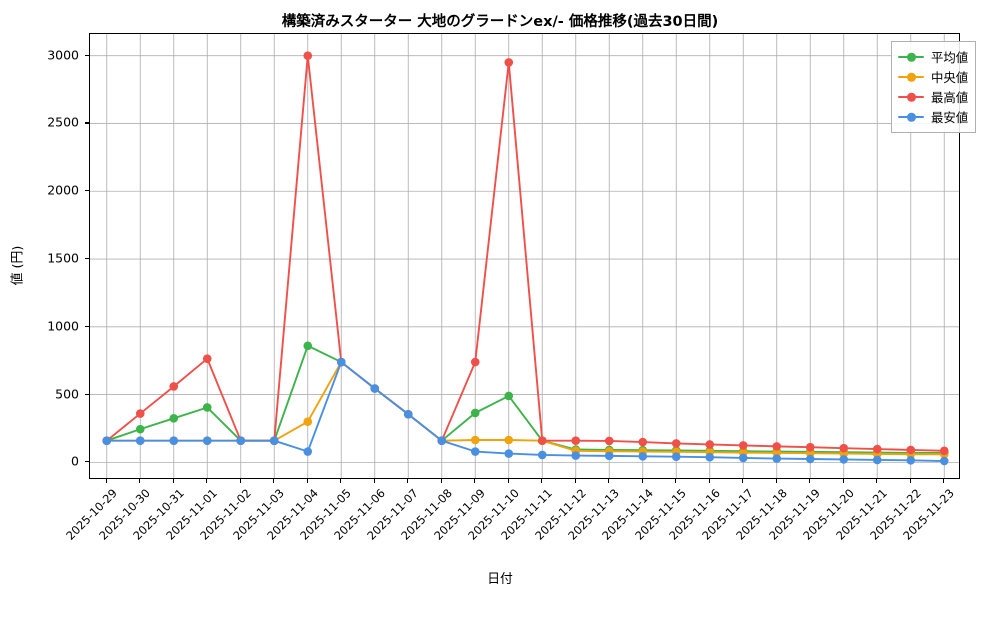 The image size is (1000, 637). Describe the element at coordinates (18, 265) in the screenshot. I see `y-axis-label: 値 (円)` at that location.